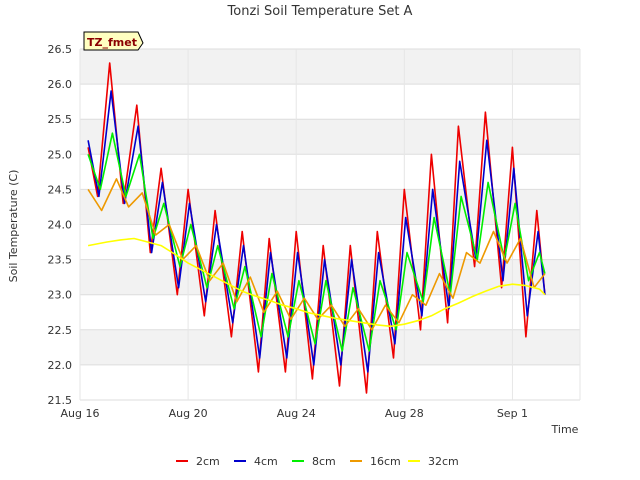  I want to click on y-tick-label: 21.5, so click(60, 400).